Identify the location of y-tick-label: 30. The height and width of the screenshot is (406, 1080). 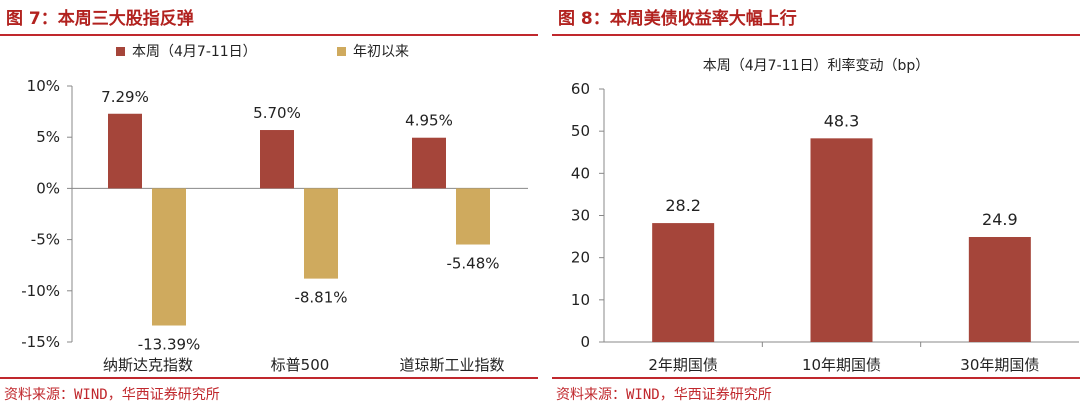
(580, 216).